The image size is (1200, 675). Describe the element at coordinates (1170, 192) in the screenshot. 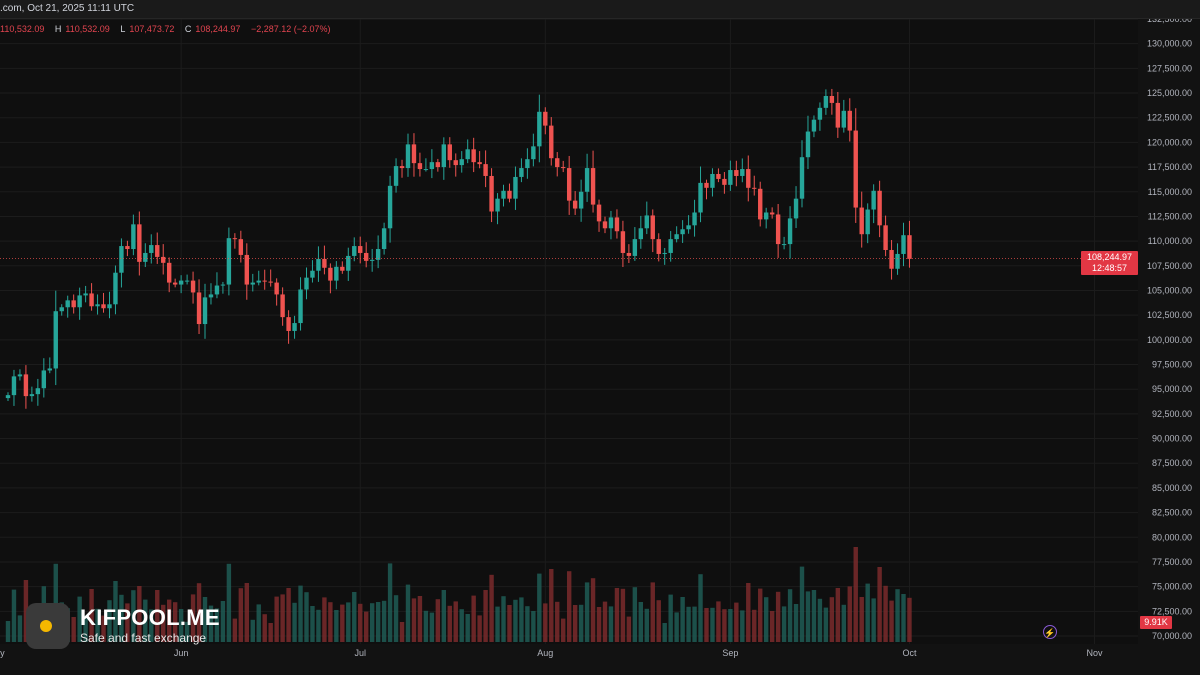

I see `y-tick-label: 115,000.00` at that location.